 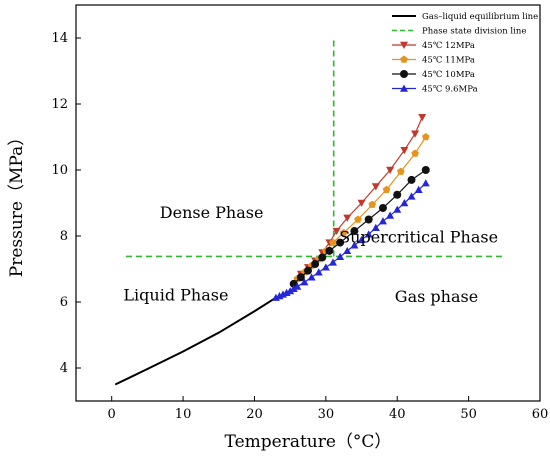 What do you see at coordinates (540, 414) in the screenshot?
I see `x-tick-label: 60` at bounding box center [540, 414].